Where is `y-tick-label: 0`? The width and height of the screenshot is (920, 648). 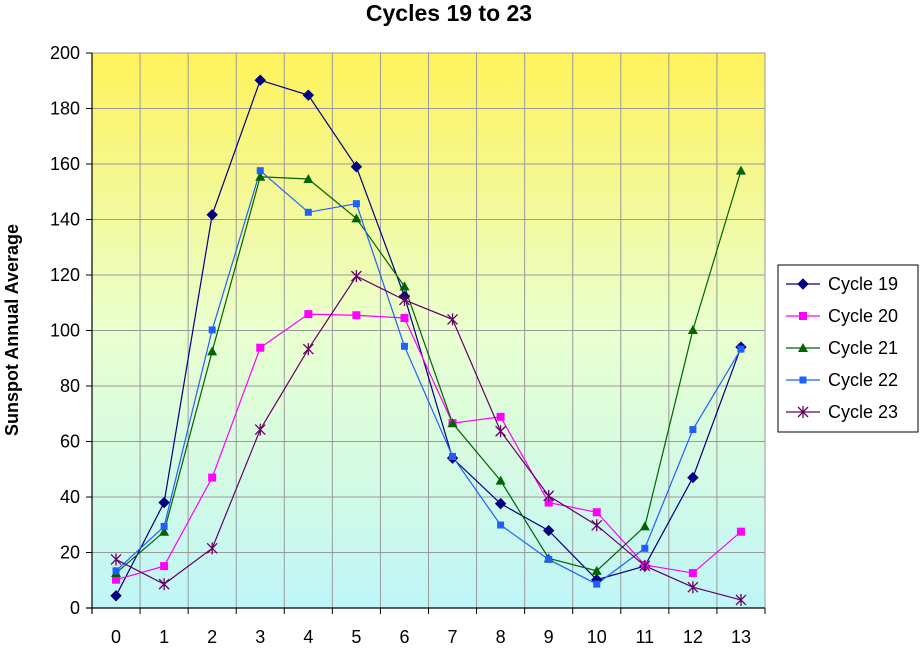 y-tick-label: 0 is located at coordinates (75, 608).